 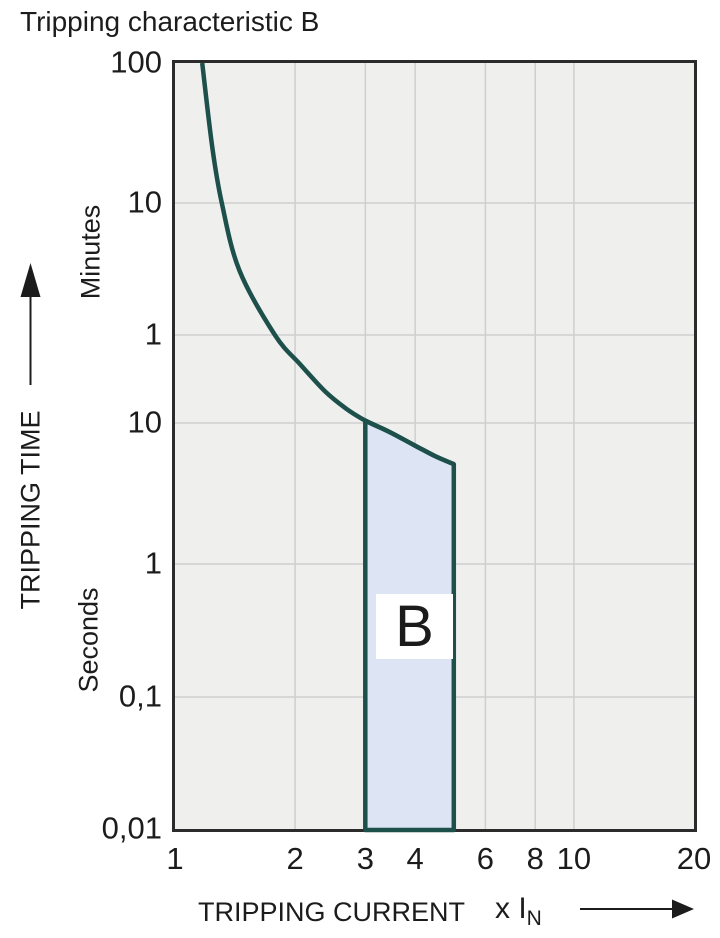 I want to click on x-axis-unit-subscript: N, so click(x=534, y=918).